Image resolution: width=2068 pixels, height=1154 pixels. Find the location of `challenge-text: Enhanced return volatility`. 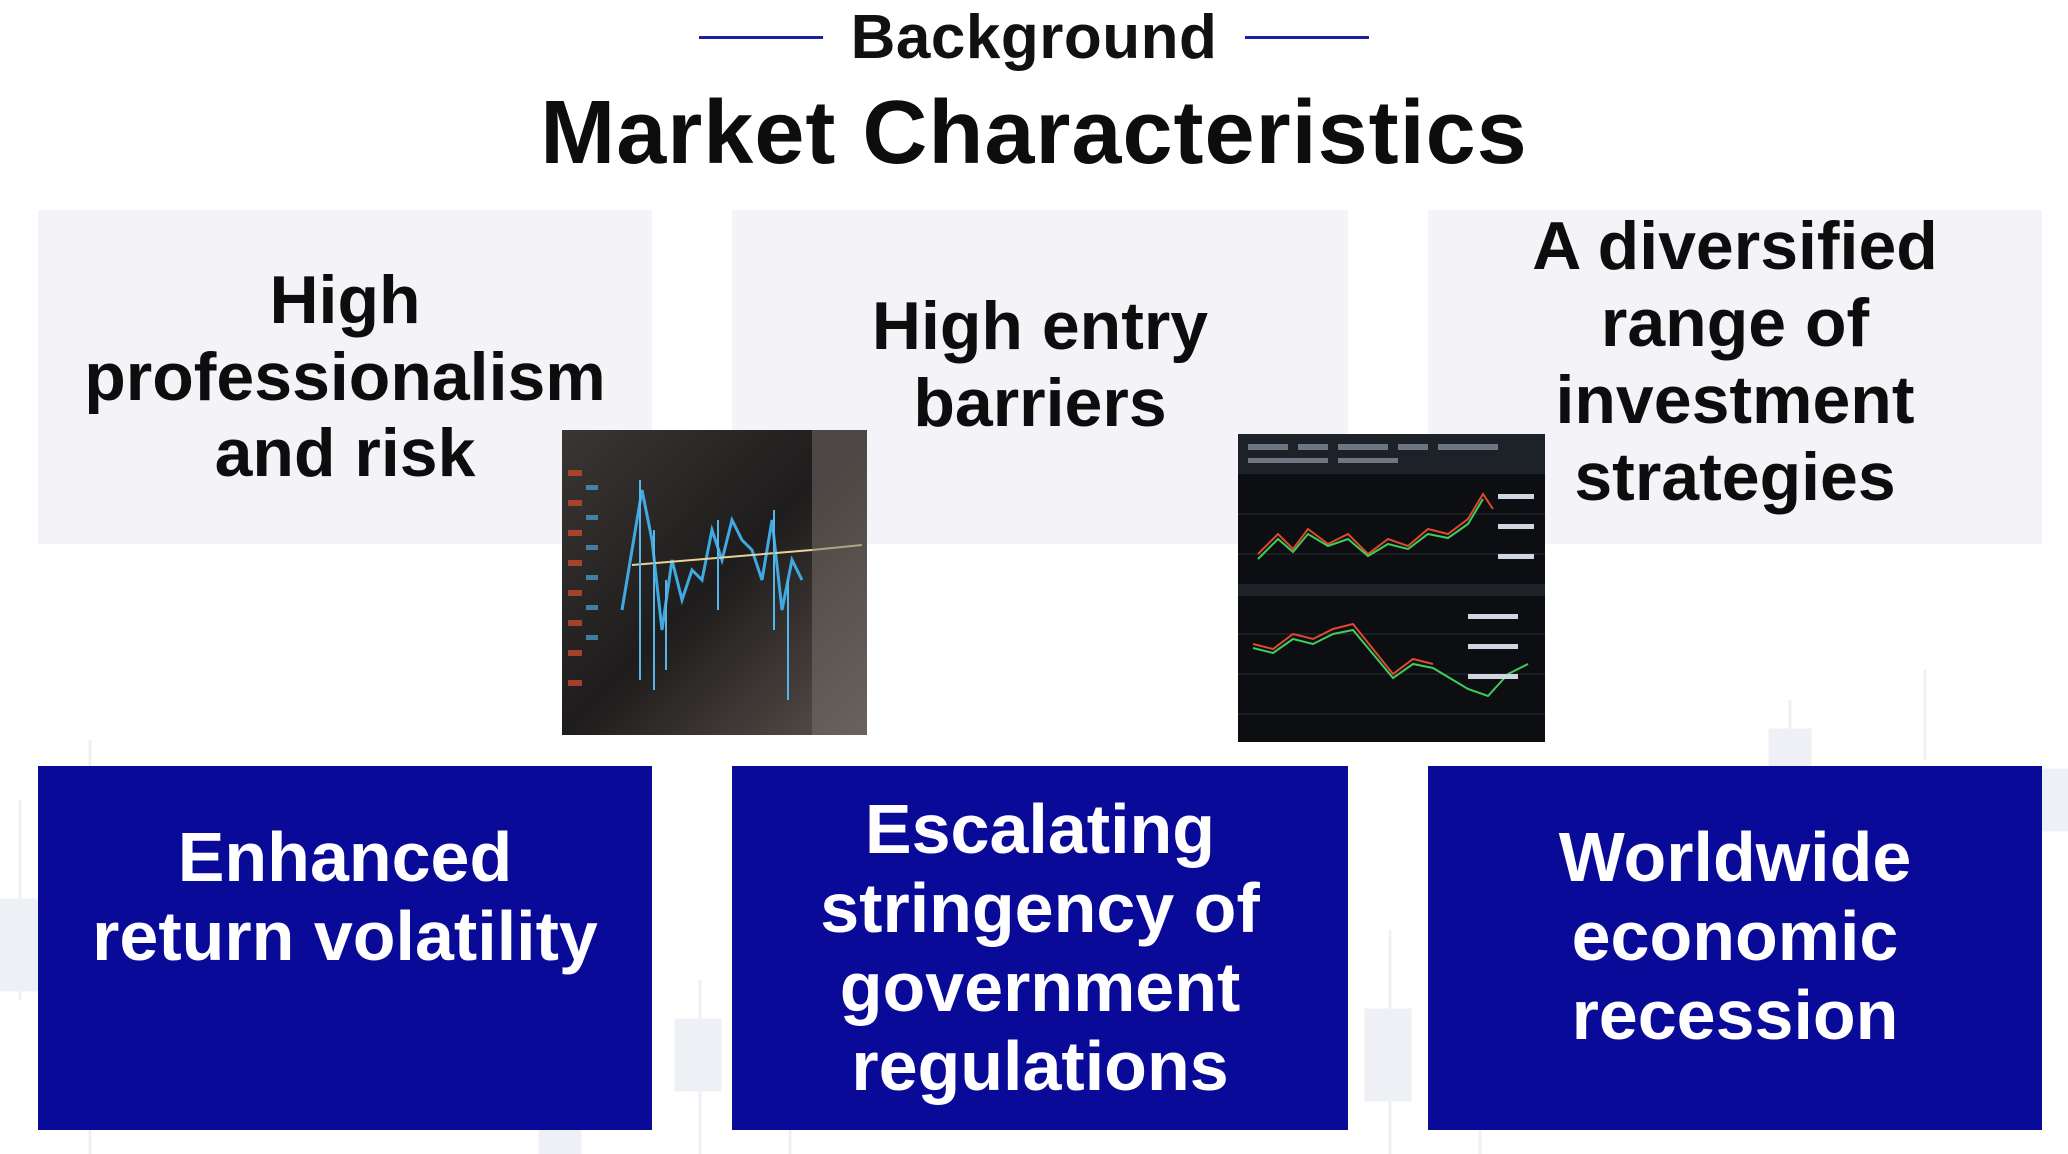

challenge-text: Enhanced return volatility is located at coordinates (345, 897).